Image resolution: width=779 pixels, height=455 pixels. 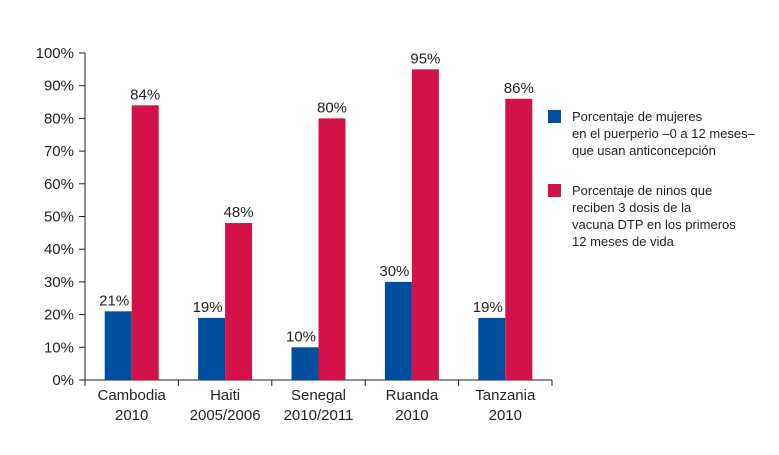 I want to click on x-category-label: Tanzania, so click(x=505, y=395).